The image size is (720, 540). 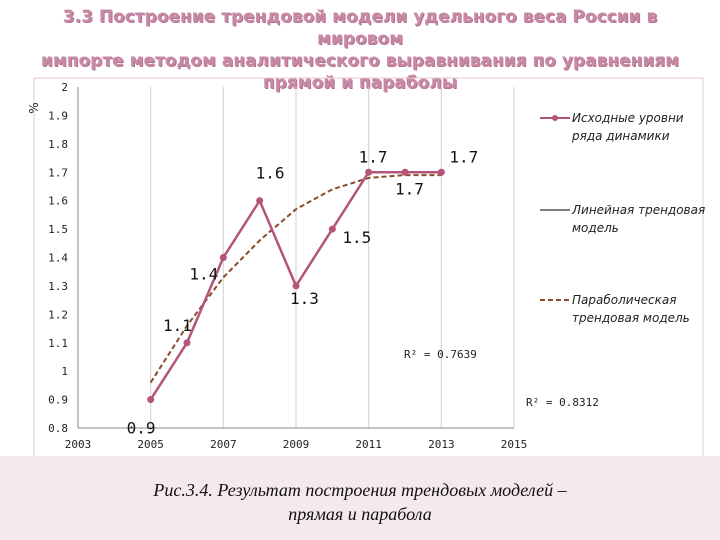 I want to click on y-tick-label: 1.4, so click(x=58, y=258).